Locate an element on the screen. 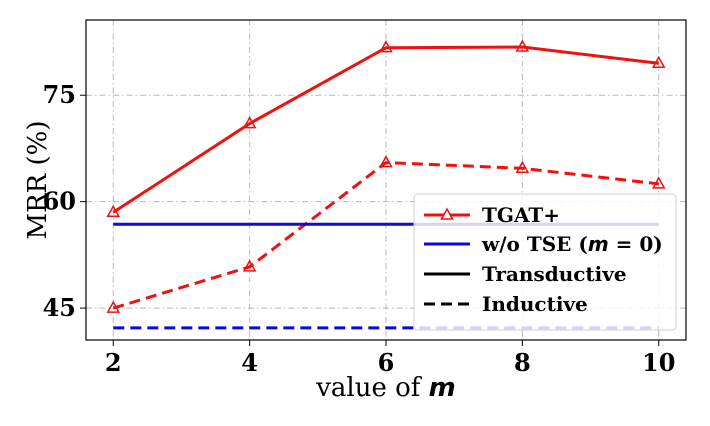  x-axis-label-prefix: value of is located at coordinates (371, 388).